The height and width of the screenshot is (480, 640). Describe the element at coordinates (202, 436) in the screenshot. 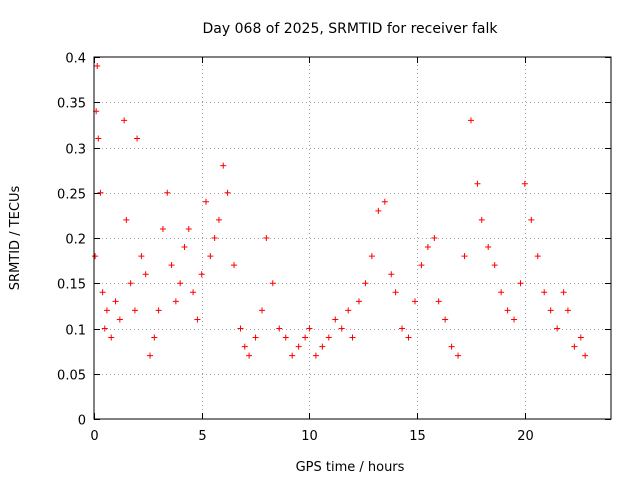

I see `x-tick-label: 5` at that location.